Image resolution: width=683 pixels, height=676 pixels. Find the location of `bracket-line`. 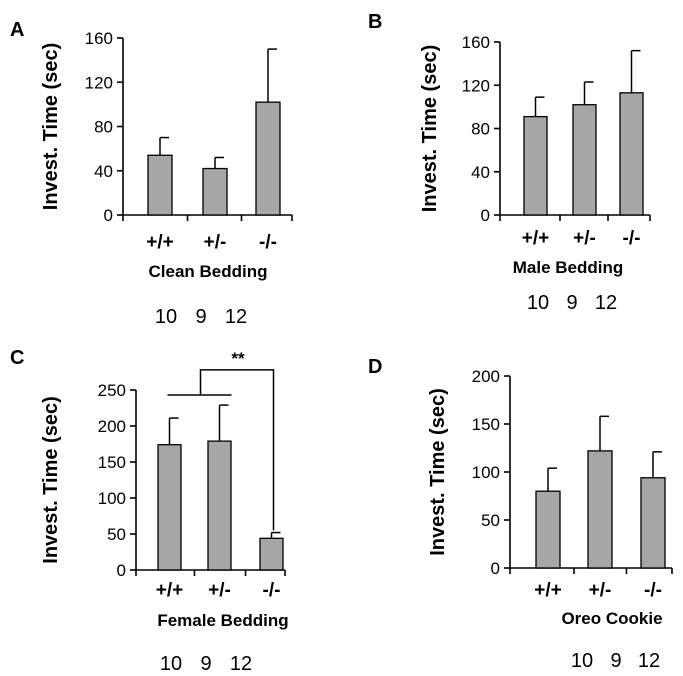

bracket-line is located at coordinates (237, 450).